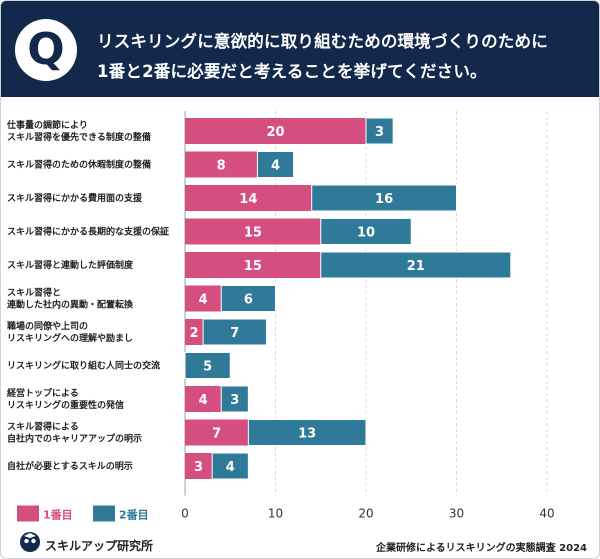 This screenshot has width=600, height=559. I want to click on legend-label: 1番目, so click(58, 515).